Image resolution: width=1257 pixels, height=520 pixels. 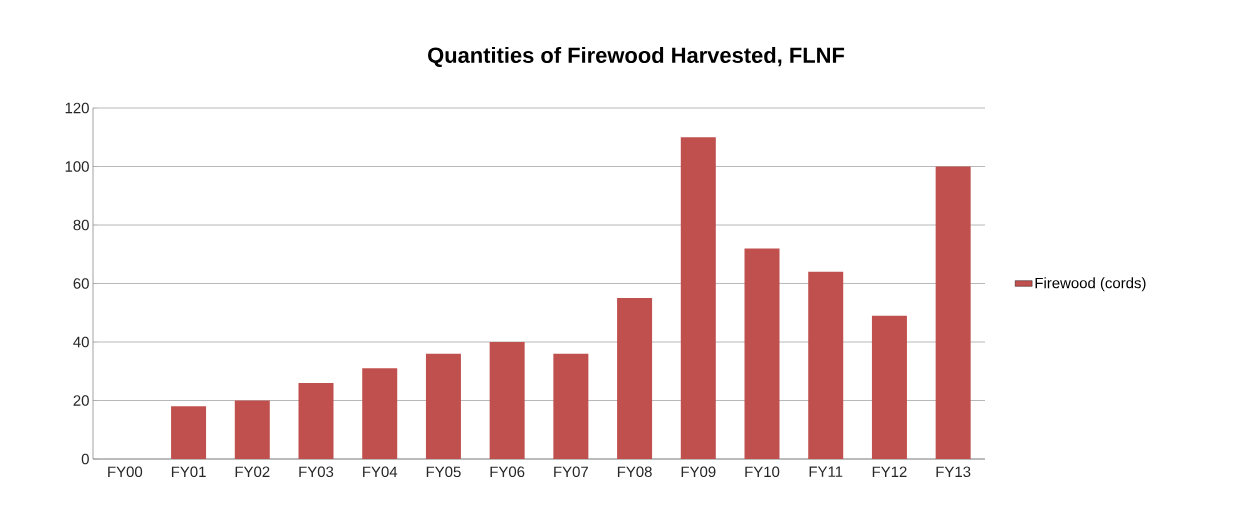 What do you see at coordinates (380, 472) in the screenshot?
I see `x-tick-label: FY04` at bounding box center [380, 472].